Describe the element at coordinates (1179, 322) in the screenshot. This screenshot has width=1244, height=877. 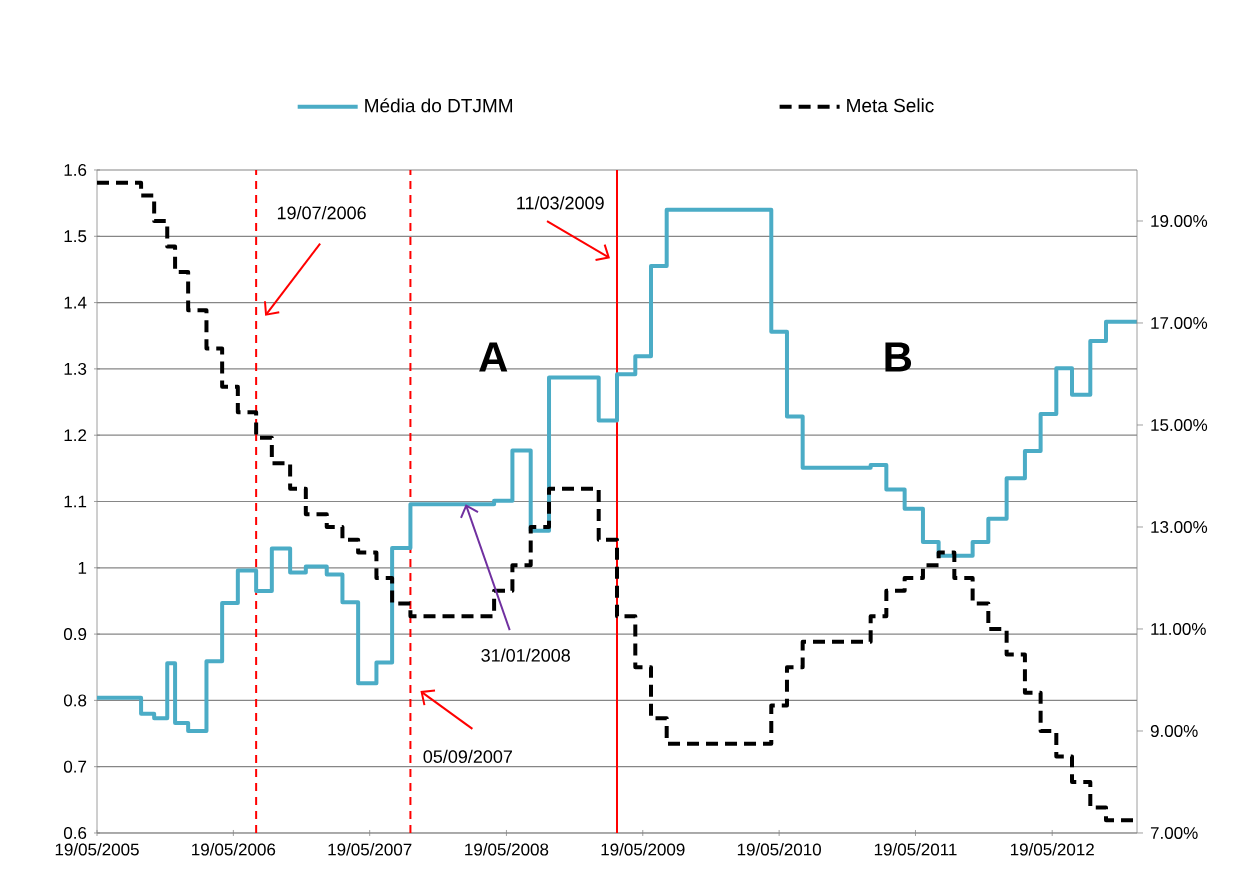
I see `y2-tick-label: 17.00%` at that location.